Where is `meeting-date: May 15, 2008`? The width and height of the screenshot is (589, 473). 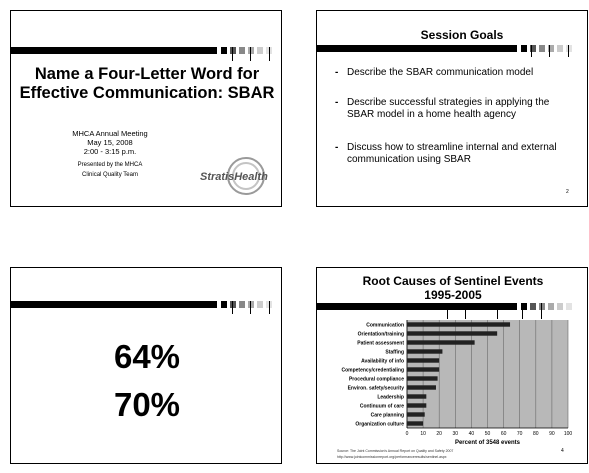
meeting-date: May 15, 2008 is located at coordinates (110, 142).